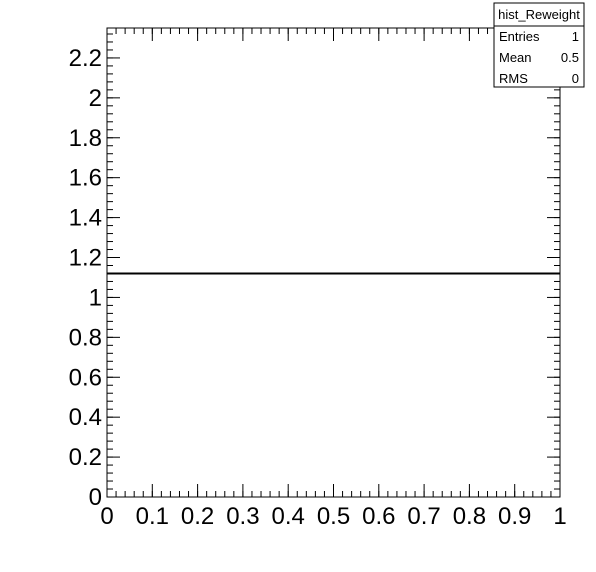  I want to click on y-tick-label: 0, so click(95, 497).